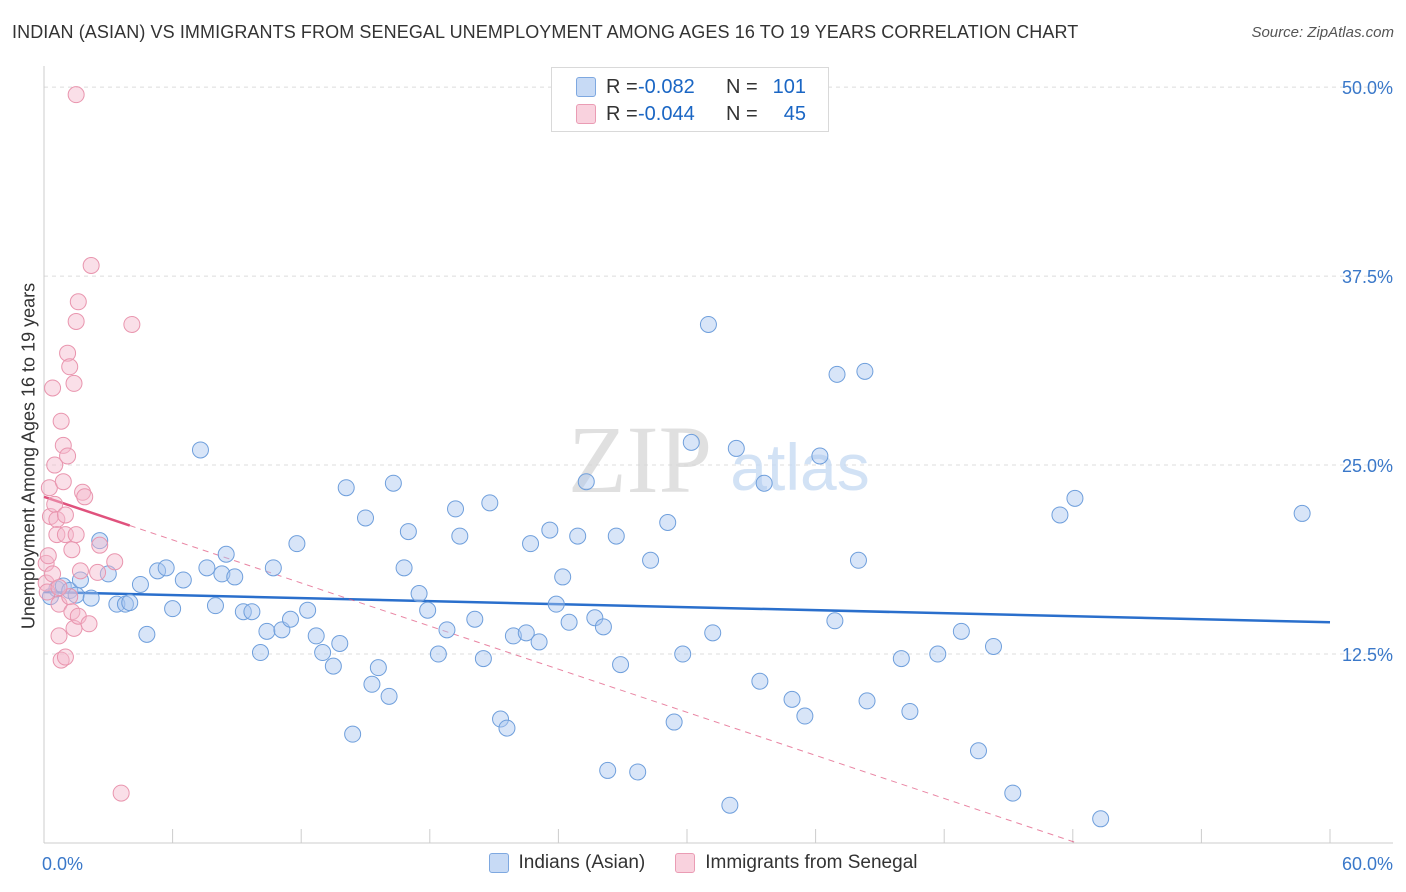 The height and width of the screenshot is (892, 1406). Describe the element at coordinates (62, 864) in the screenshot. I see `x-tick-label: 0.0%` at that location.